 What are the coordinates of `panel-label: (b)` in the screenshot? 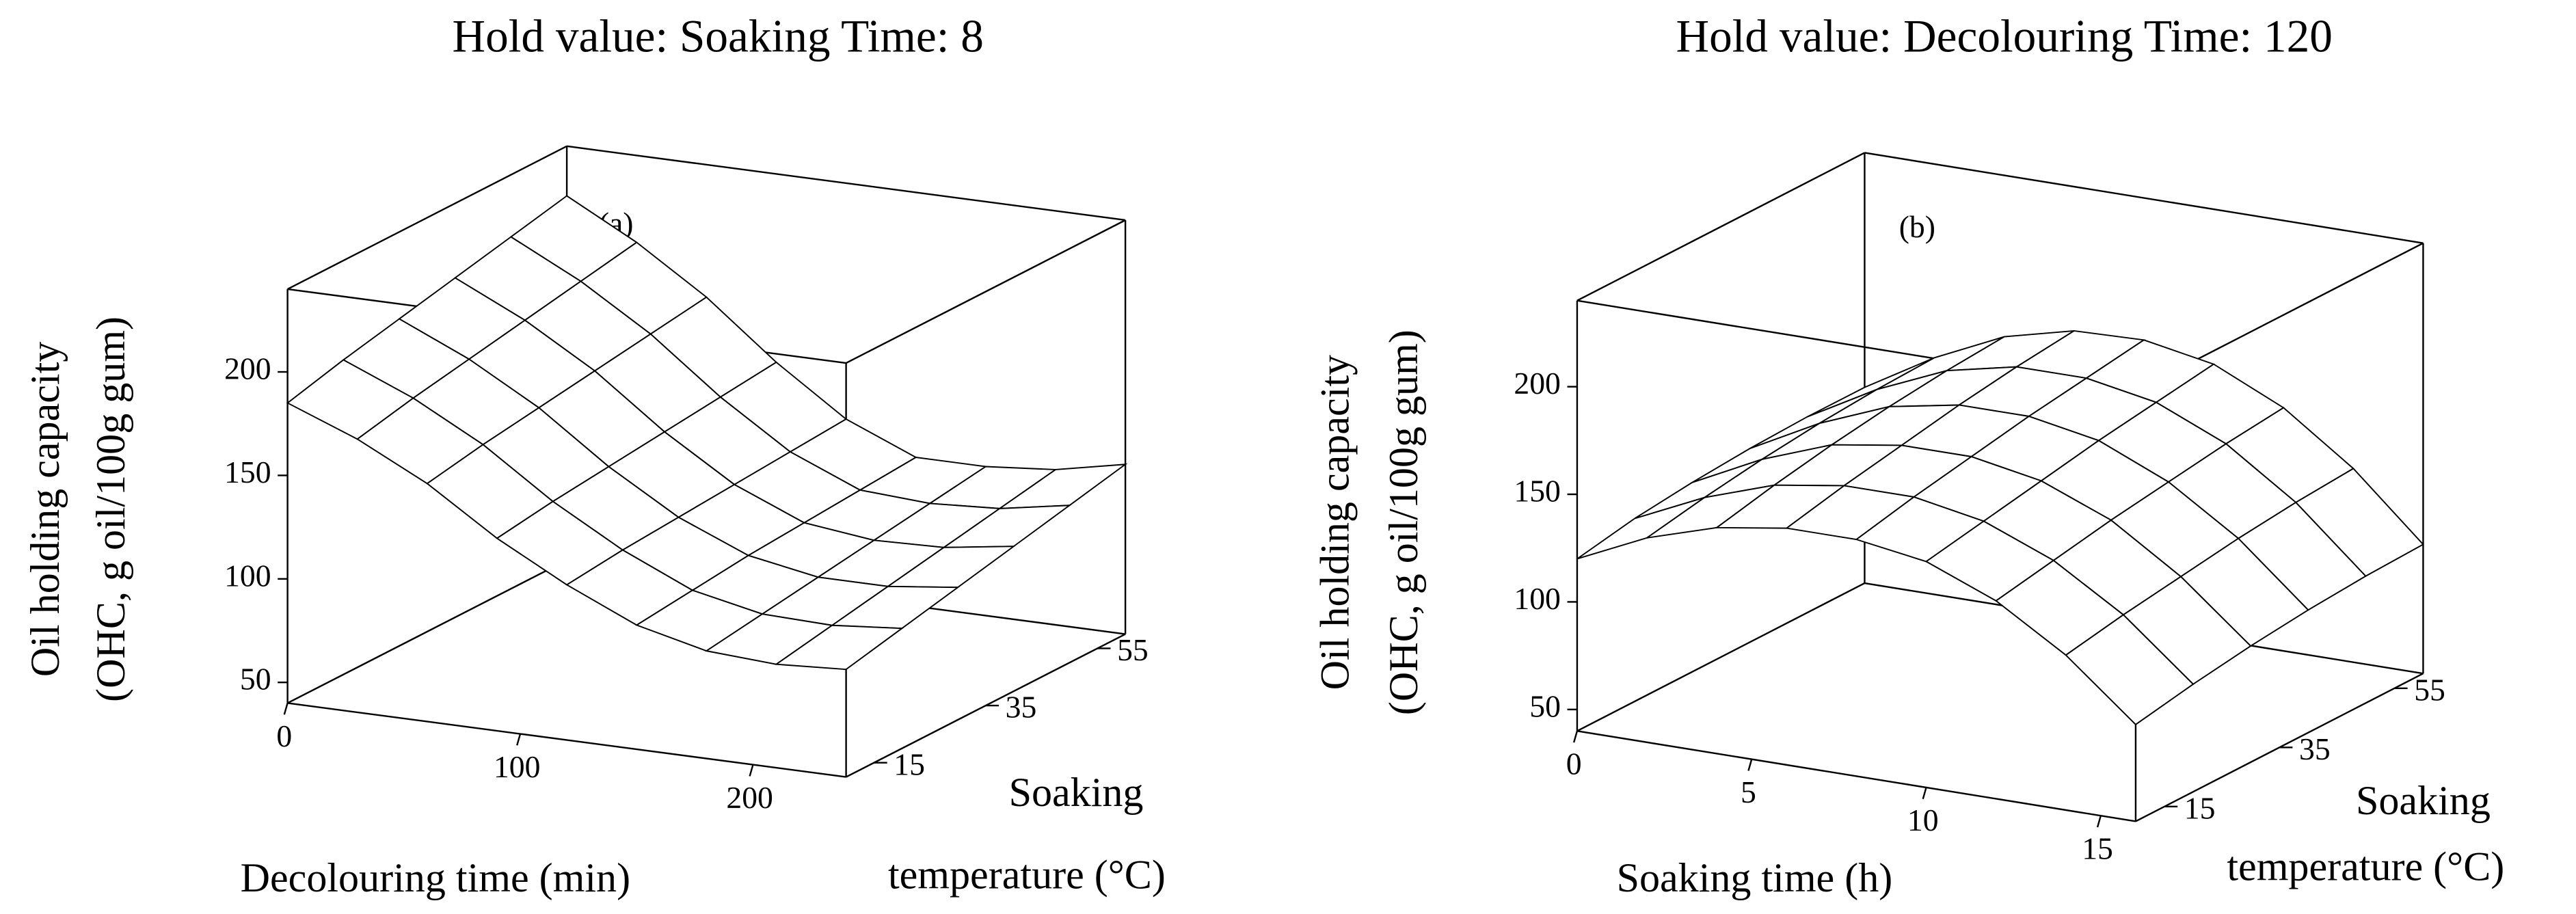 It's located at (1917, 226).